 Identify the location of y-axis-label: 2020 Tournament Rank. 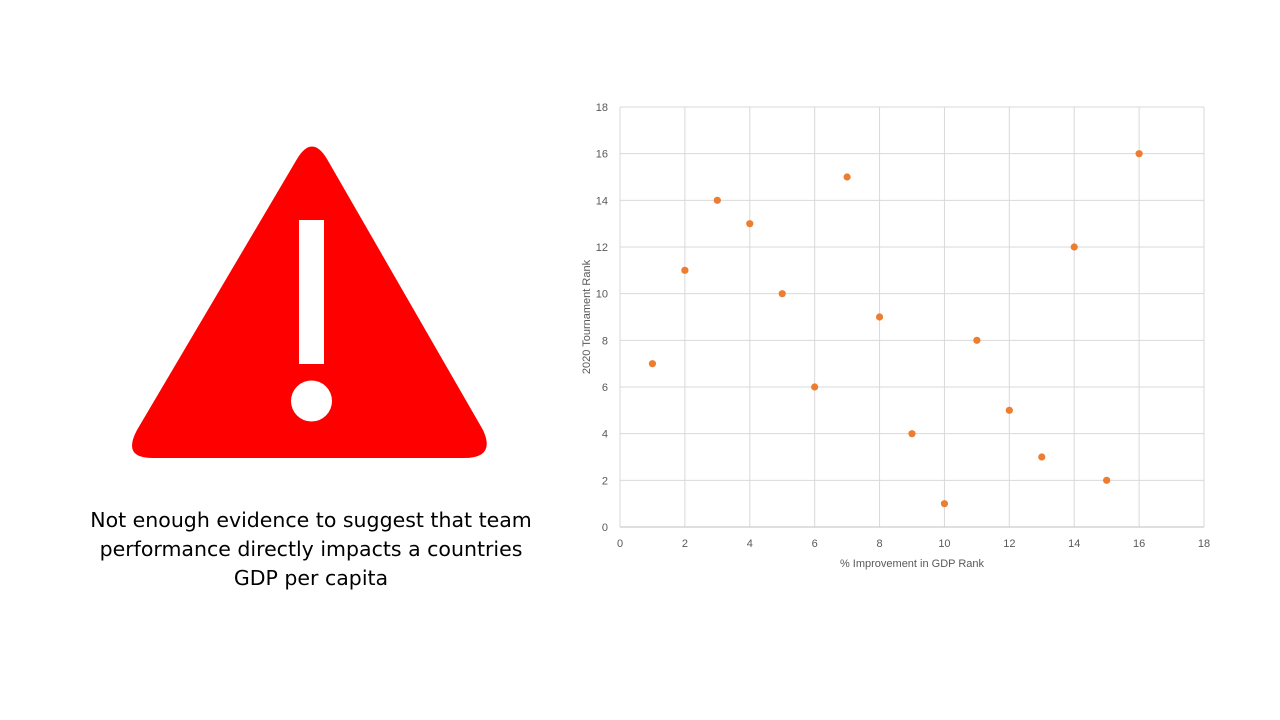
(587, 316).